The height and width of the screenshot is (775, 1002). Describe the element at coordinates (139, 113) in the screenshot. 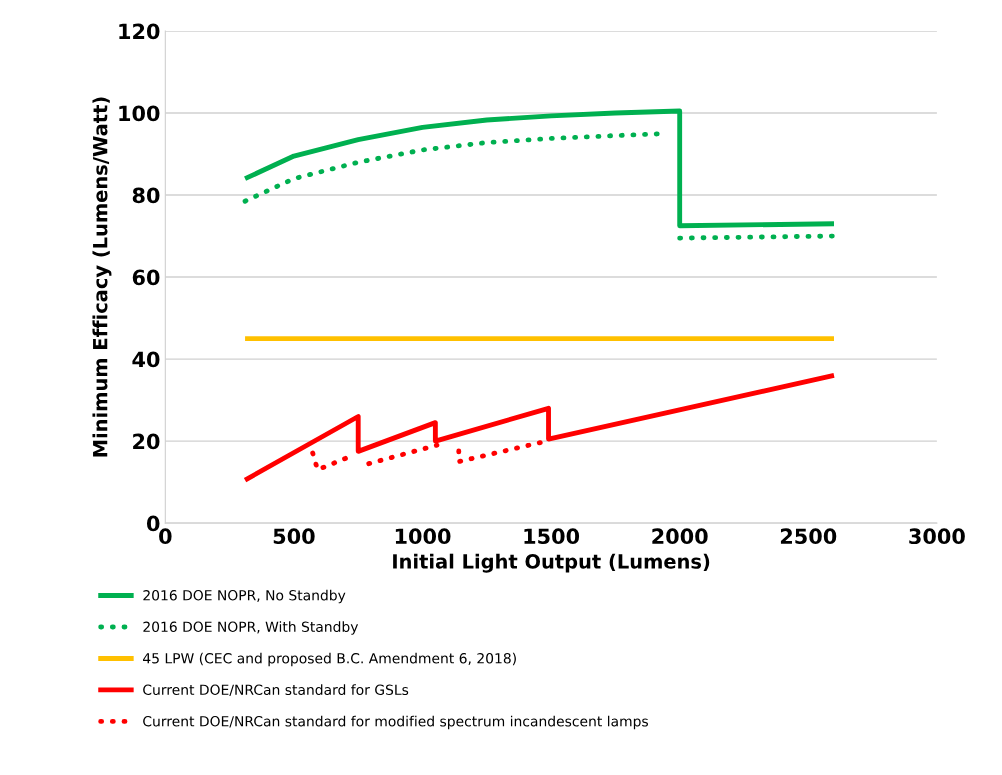

I see `y-tick-label: 100` at that location.